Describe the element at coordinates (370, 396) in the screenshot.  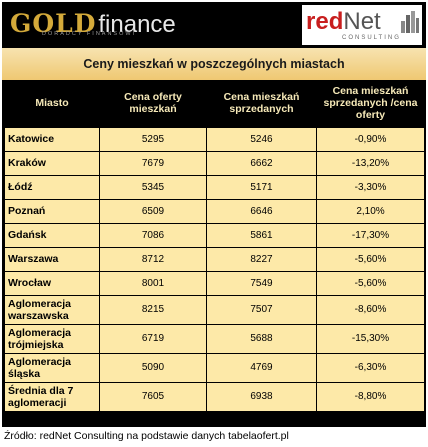
I see `ratio-cell: -8,80%` at that location.